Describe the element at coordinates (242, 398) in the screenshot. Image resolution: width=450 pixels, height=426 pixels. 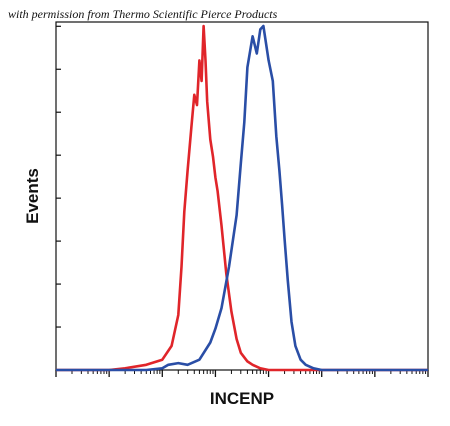
I see `x-axis-title: INCENP` at that location.